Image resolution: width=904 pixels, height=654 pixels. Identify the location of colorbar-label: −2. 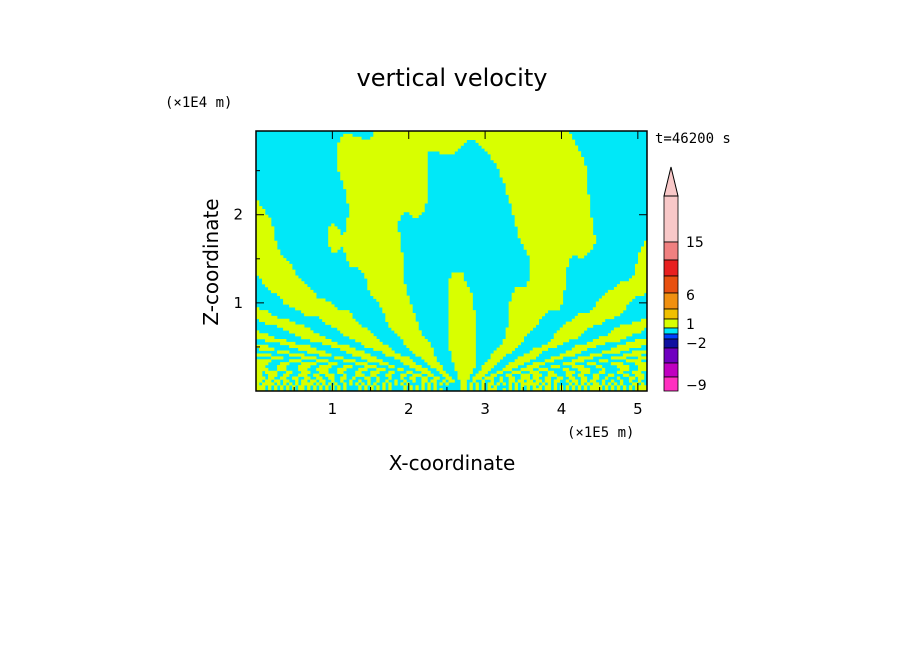
(696, 344).